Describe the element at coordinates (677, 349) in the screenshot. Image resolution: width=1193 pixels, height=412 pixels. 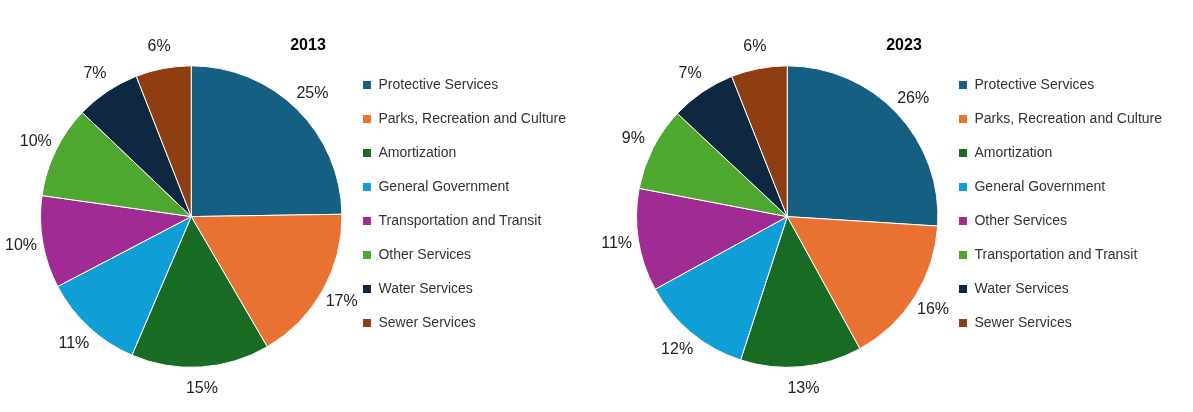
I see `data-label: 12%` at that location.